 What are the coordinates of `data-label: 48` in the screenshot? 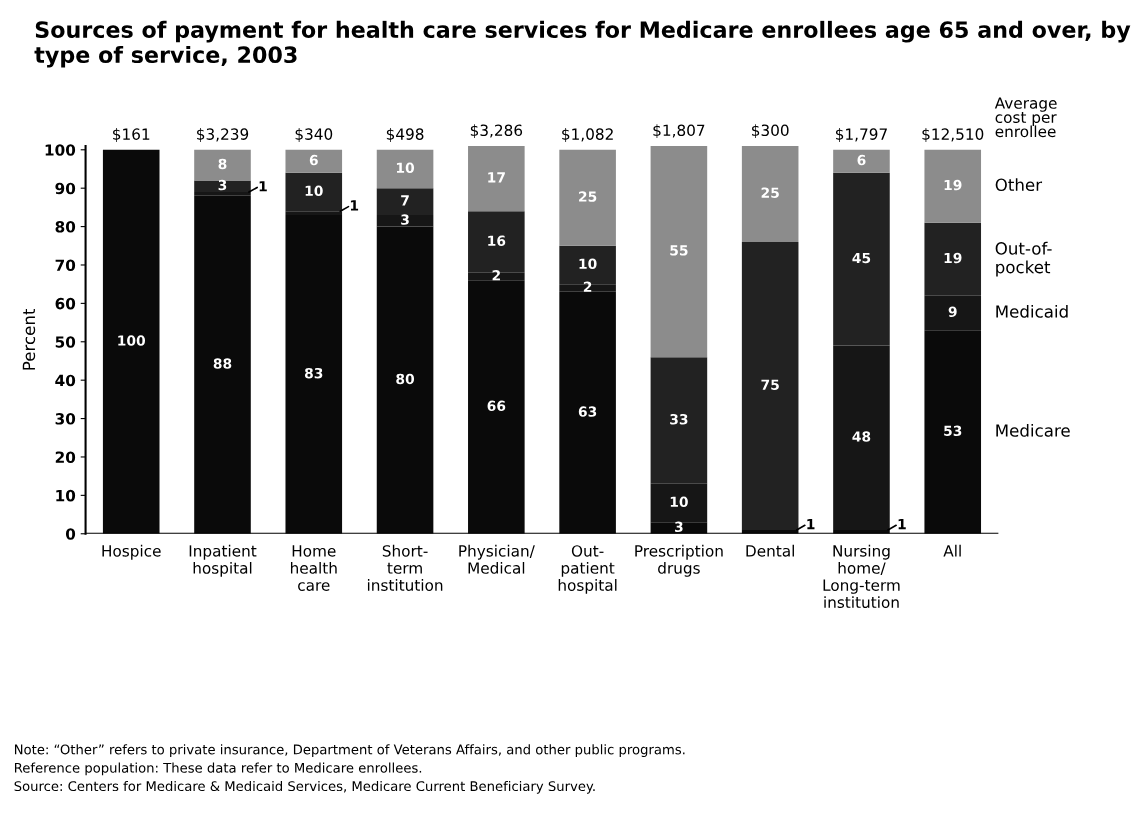 It's located at (861, 436).